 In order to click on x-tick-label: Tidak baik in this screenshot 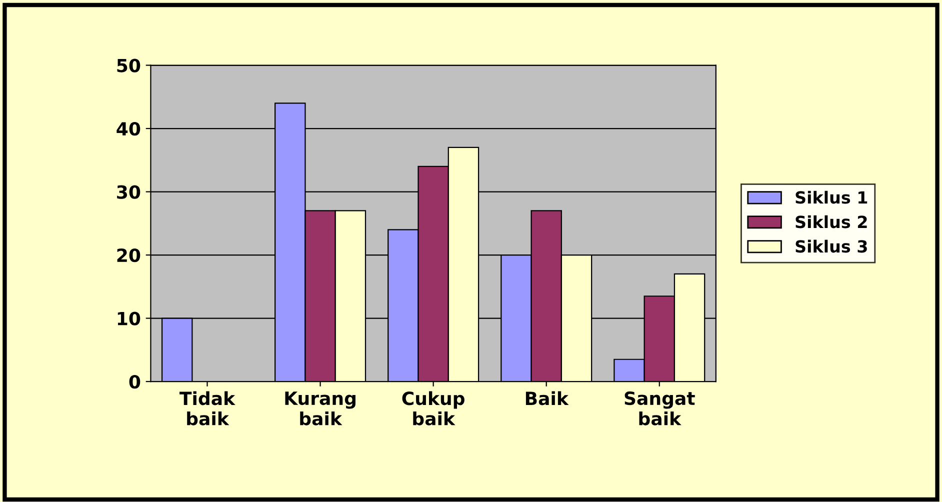, I will do `click(208, 408)`.